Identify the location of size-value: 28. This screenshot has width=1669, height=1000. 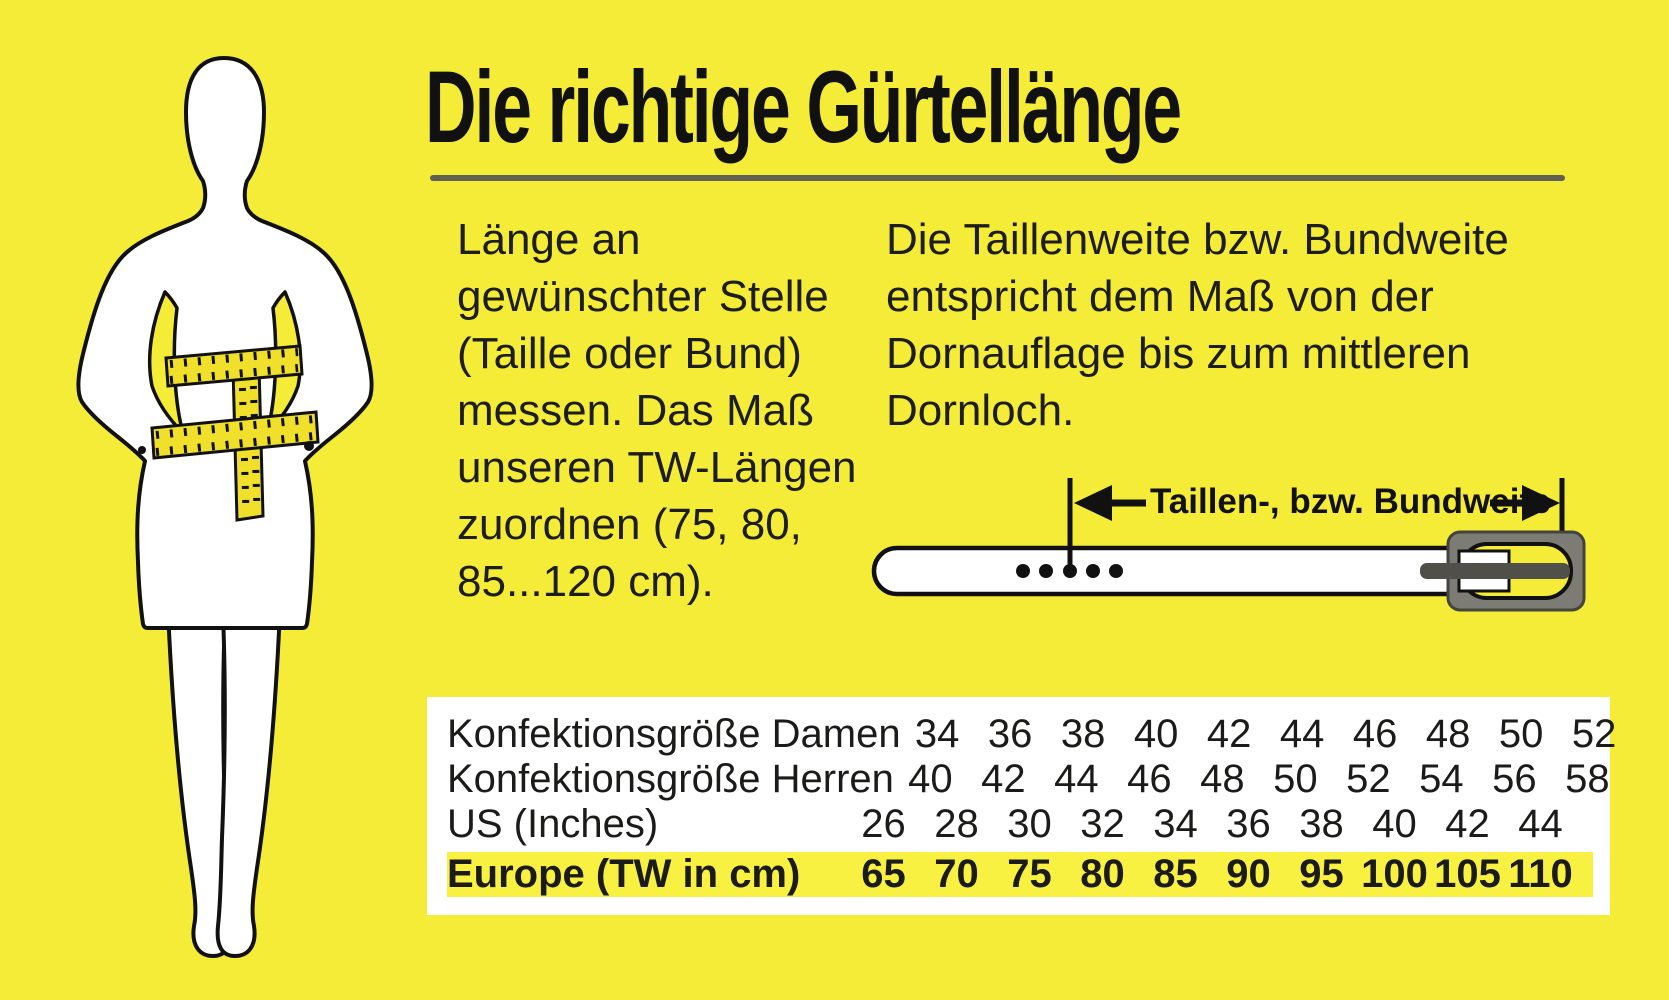
(956, 824).